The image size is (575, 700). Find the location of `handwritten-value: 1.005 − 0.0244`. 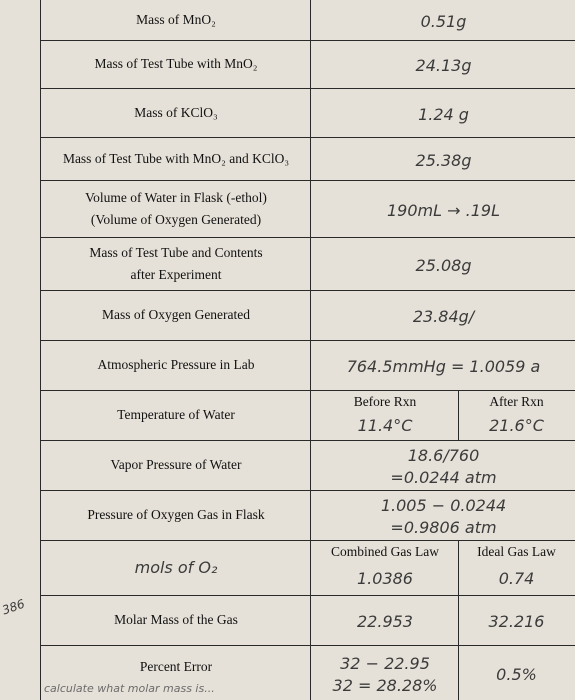

handwritten-value: 1.005 − 0.0244 is located at coordinates (443, 505).